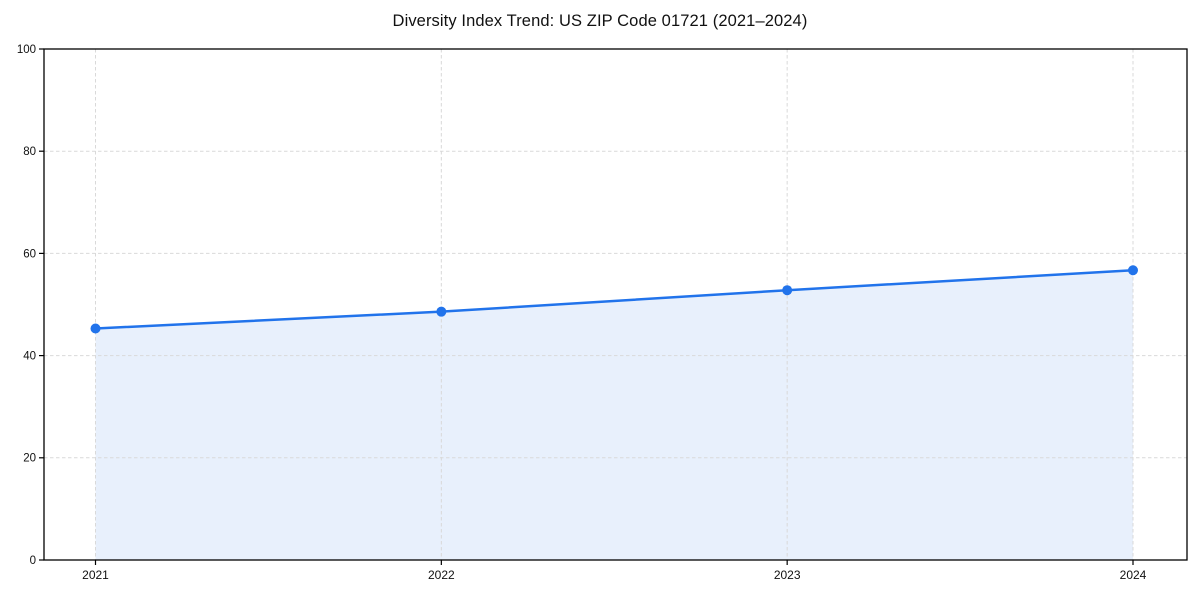  I want to click on y-axis-tick-label: 40, so click(29, 357).